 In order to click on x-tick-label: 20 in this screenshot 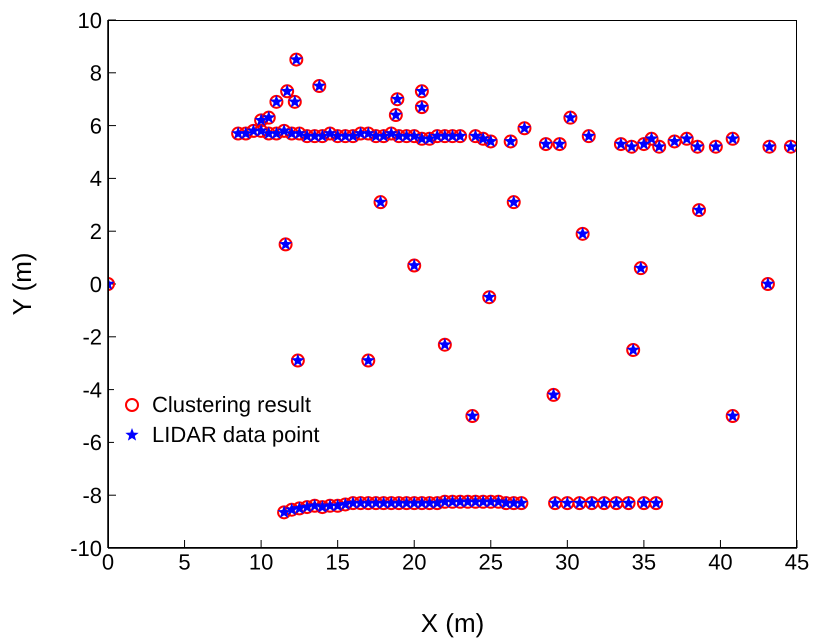, I will do `click(414, 562)`.